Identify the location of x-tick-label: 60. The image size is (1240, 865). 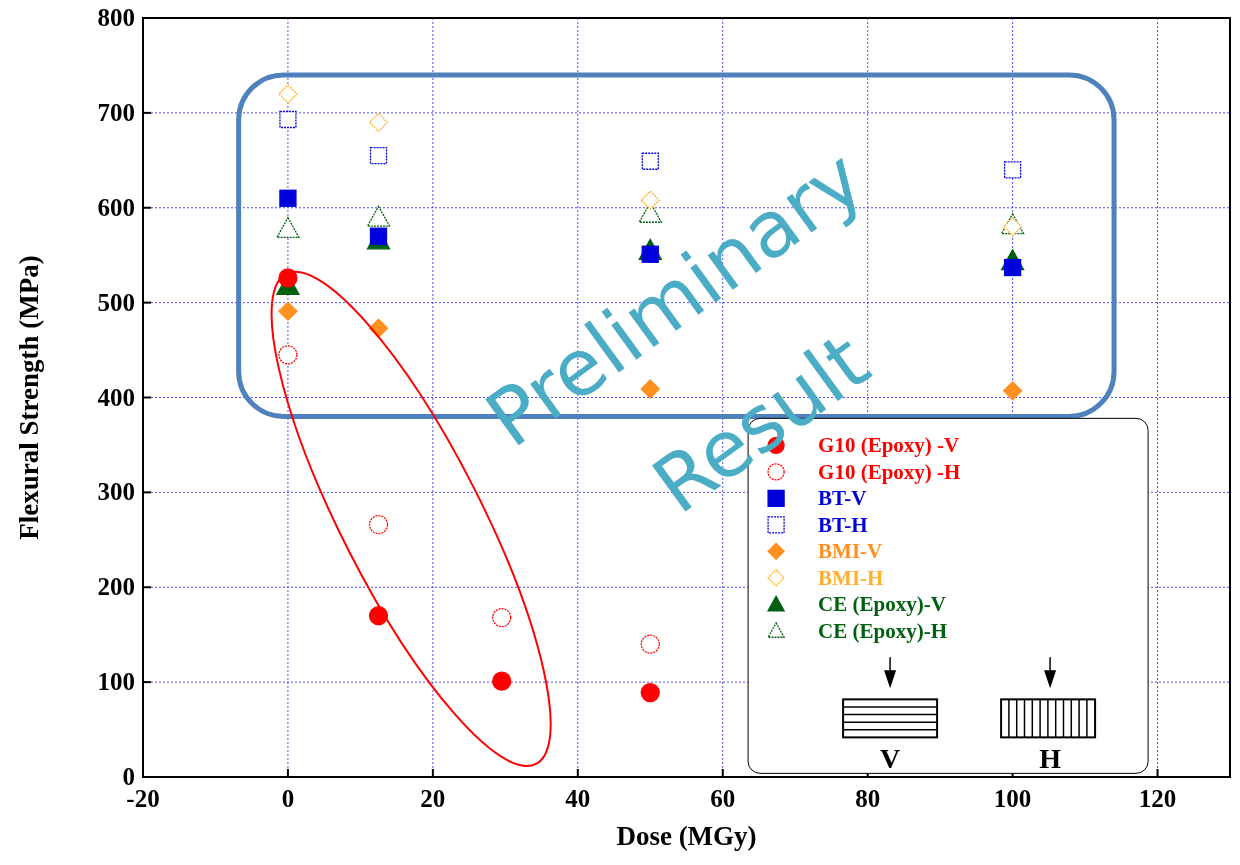
(723, 798).